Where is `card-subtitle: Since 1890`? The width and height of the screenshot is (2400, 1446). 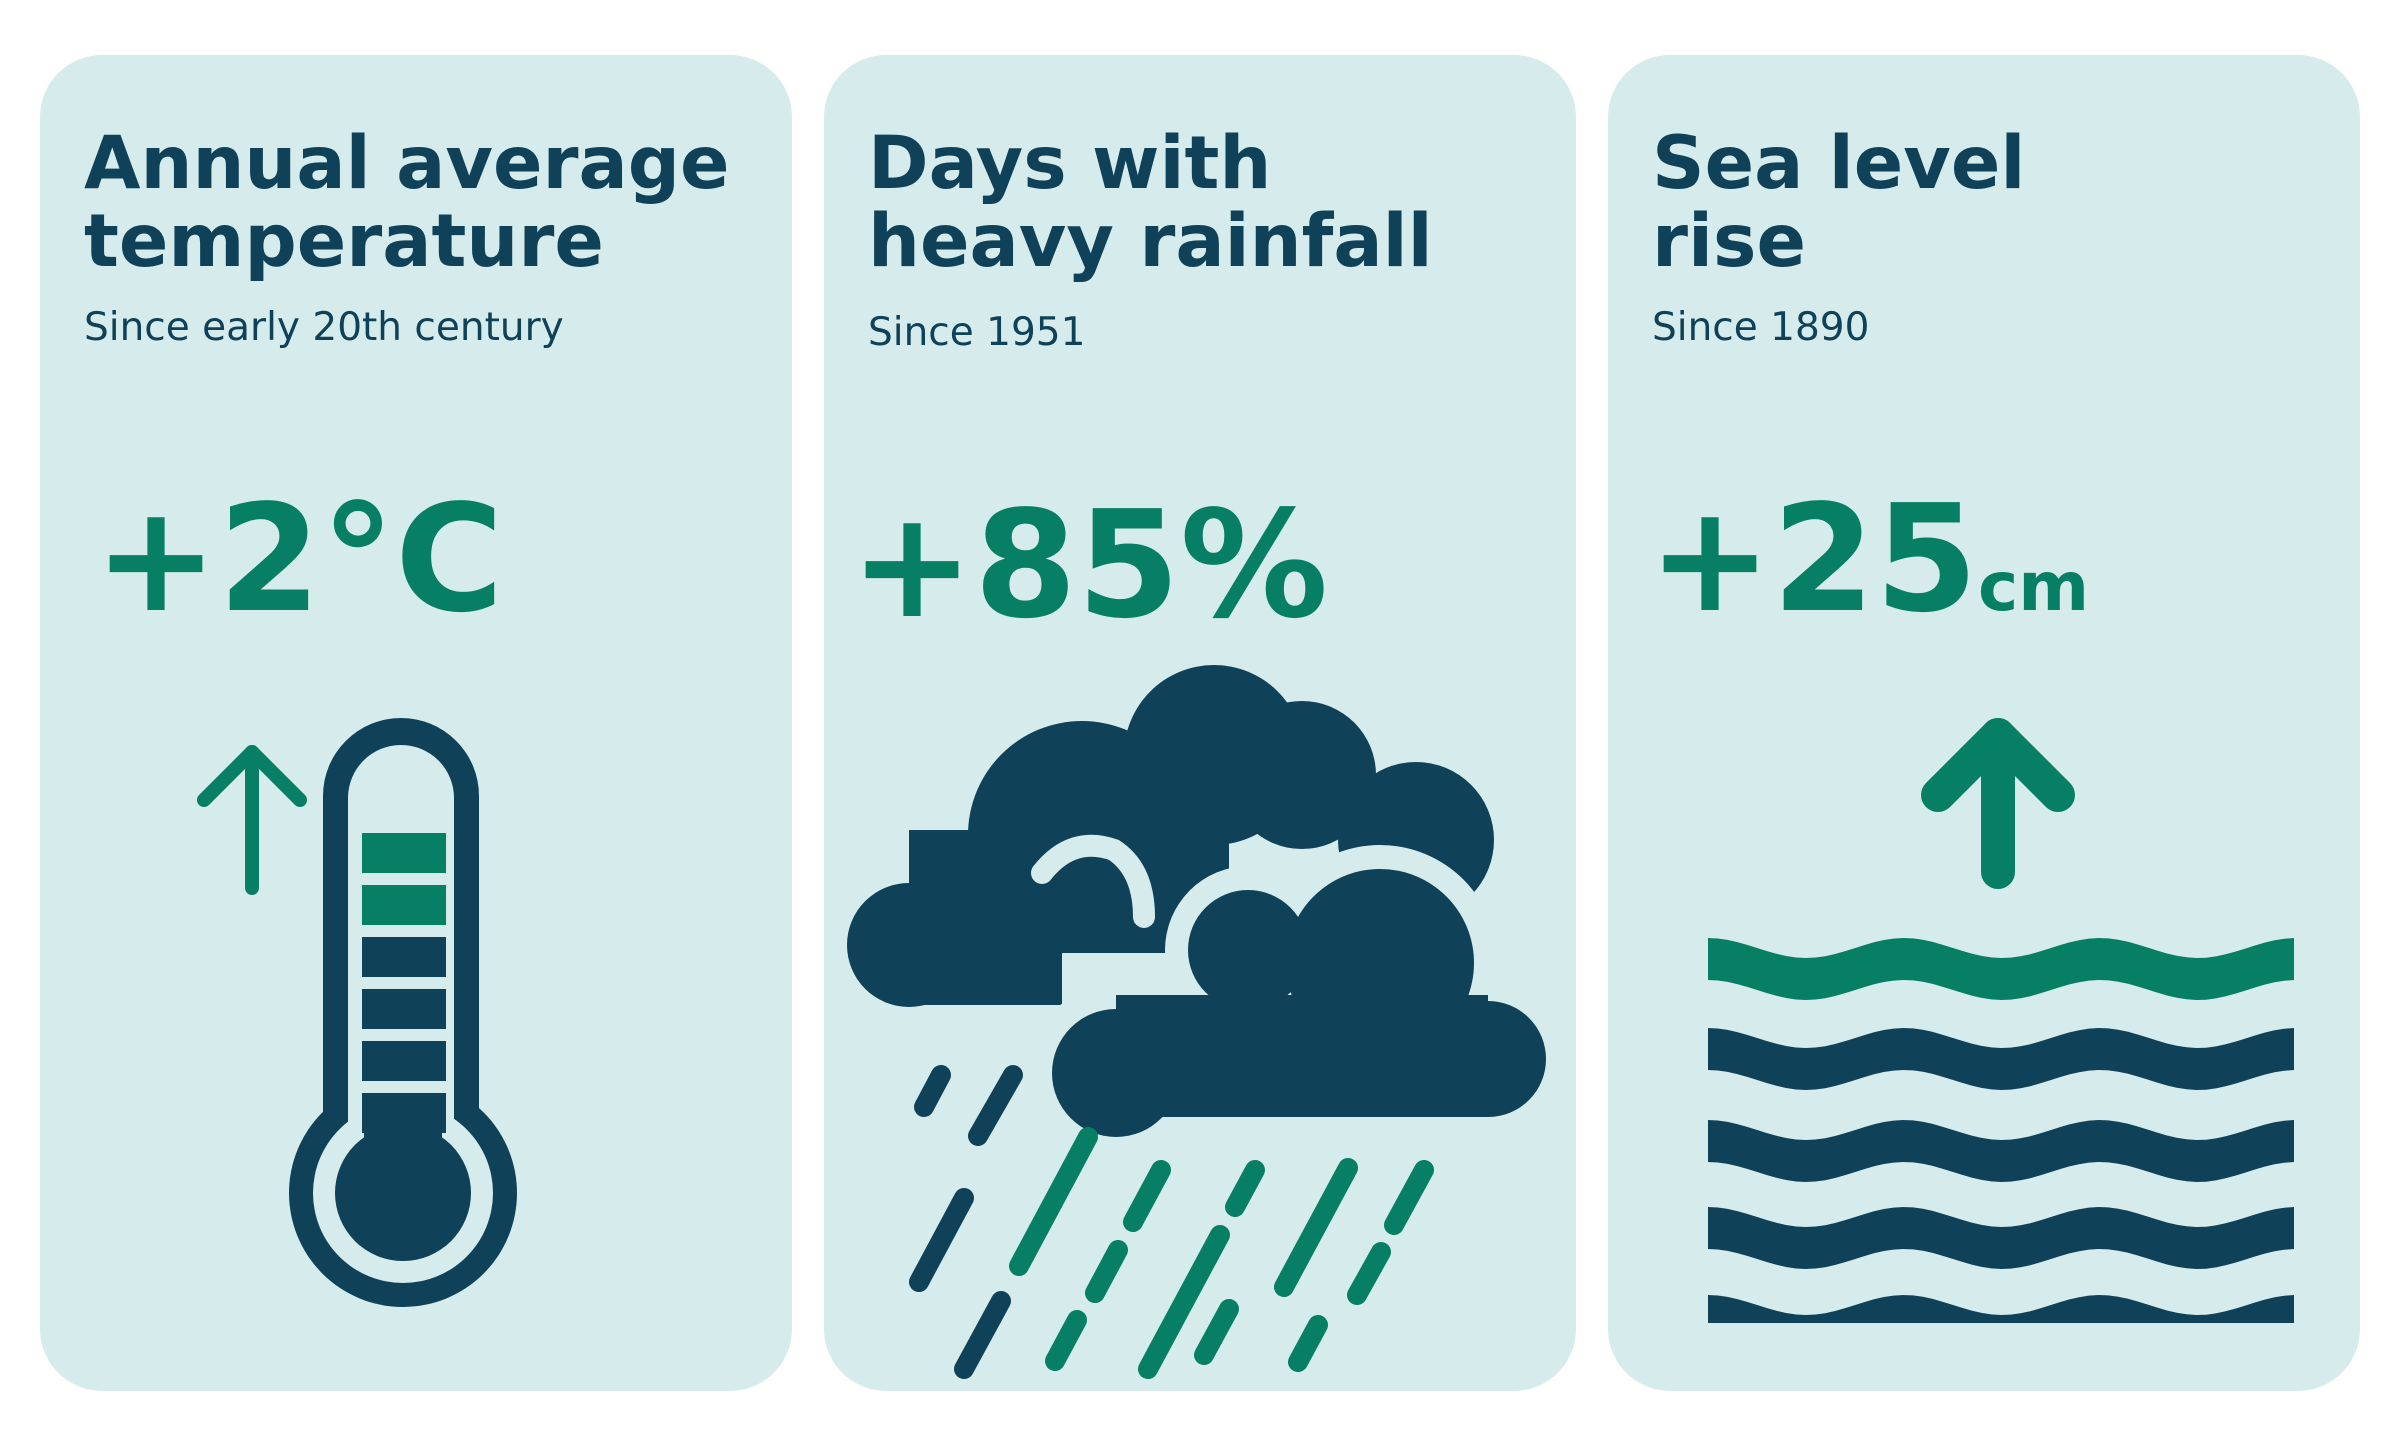 card-subtitle: Since 1890 is located at coordinates (1761, 327).